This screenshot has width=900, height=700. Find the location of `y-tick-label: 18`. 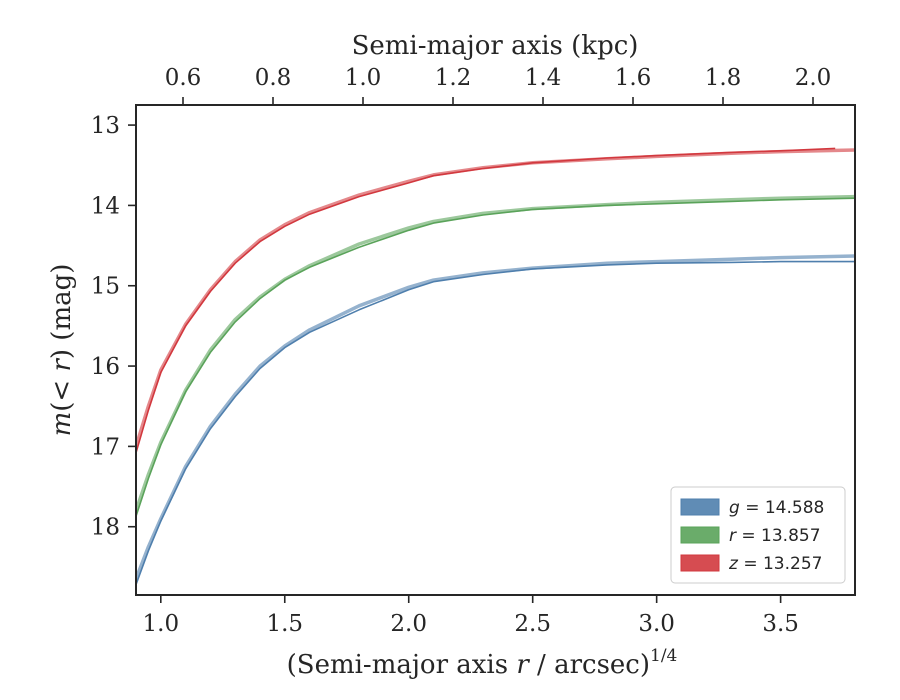

y-tick-label: 18 is located at coordinates (105, 528).